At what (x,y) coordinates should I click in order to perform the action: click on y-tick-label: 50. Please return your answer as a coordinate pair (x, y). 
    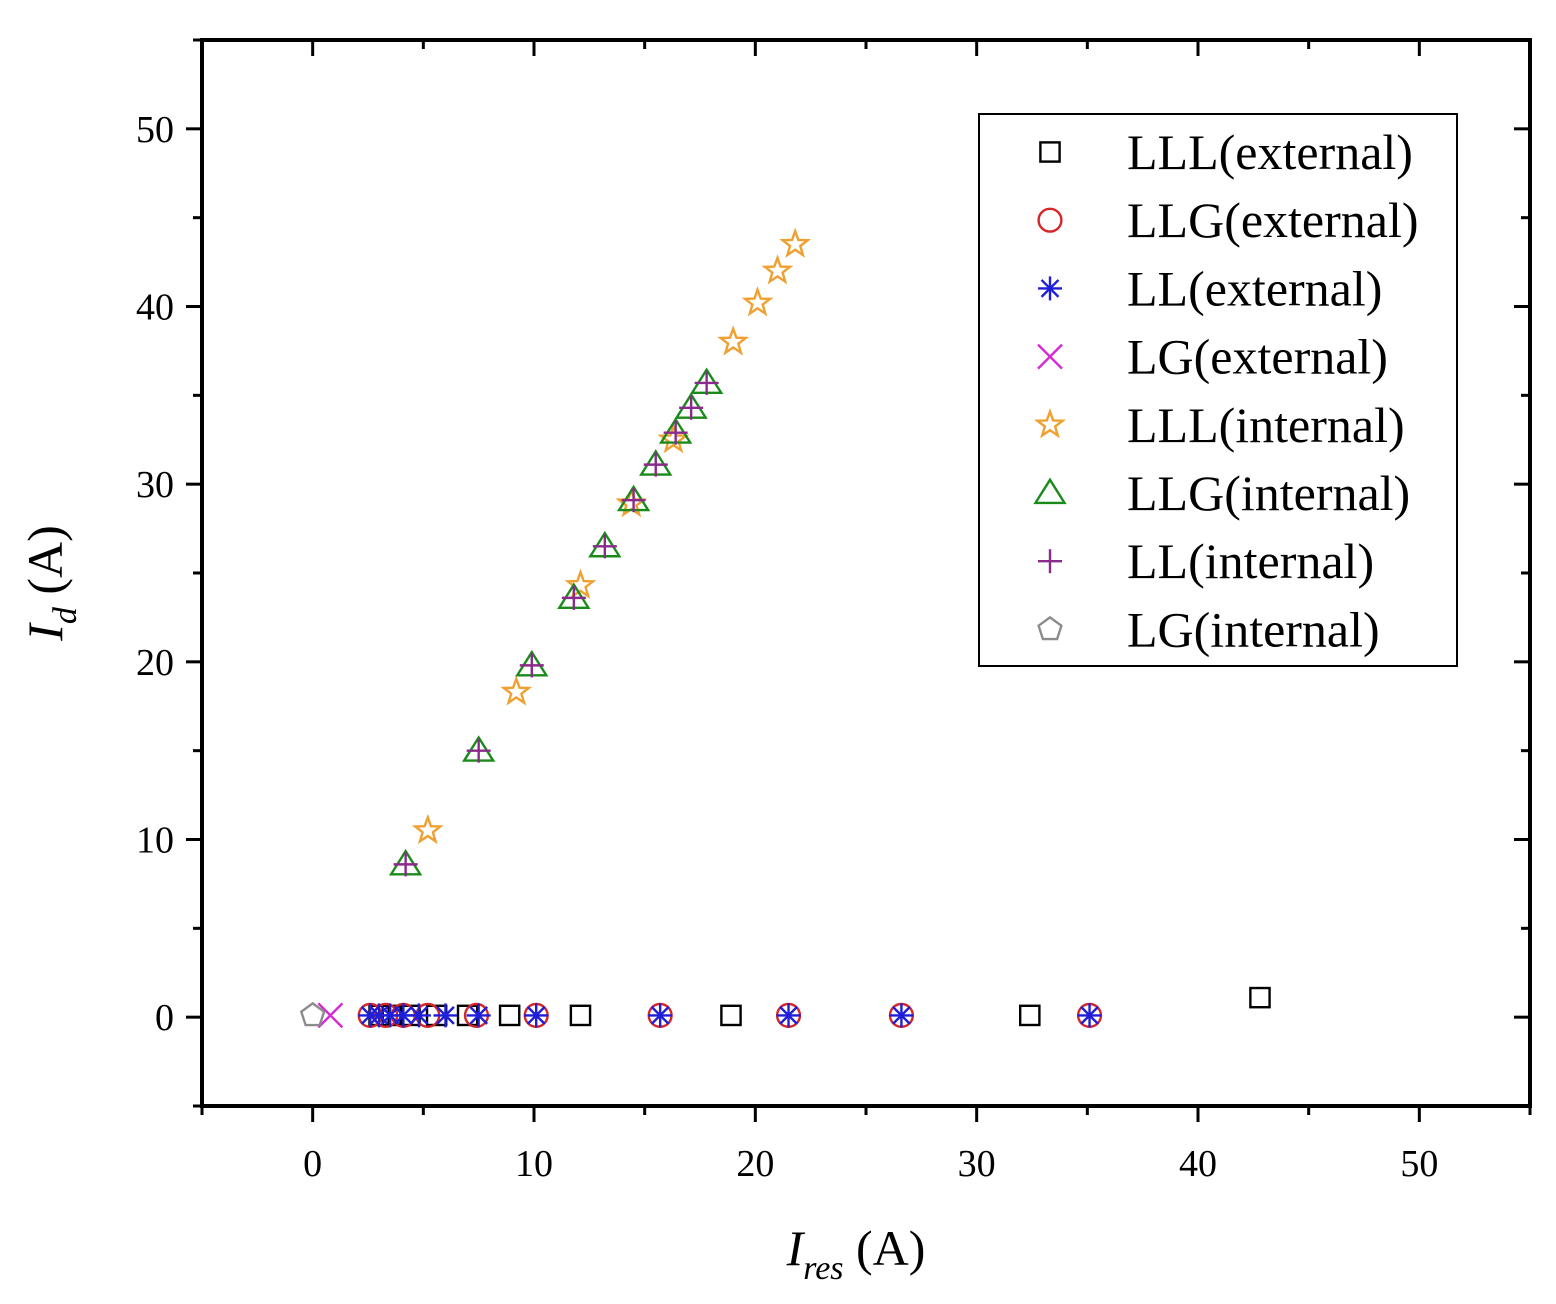
    Looking at the image, I should click on (155, 130).